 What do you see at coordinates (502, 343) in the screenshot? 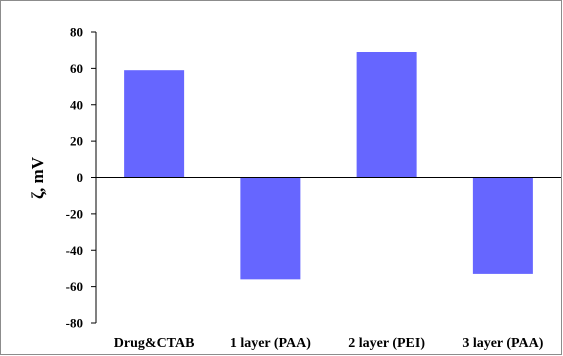
I see `category-label-3: 3 layer (PAA)` at bounding box center [502, 343].